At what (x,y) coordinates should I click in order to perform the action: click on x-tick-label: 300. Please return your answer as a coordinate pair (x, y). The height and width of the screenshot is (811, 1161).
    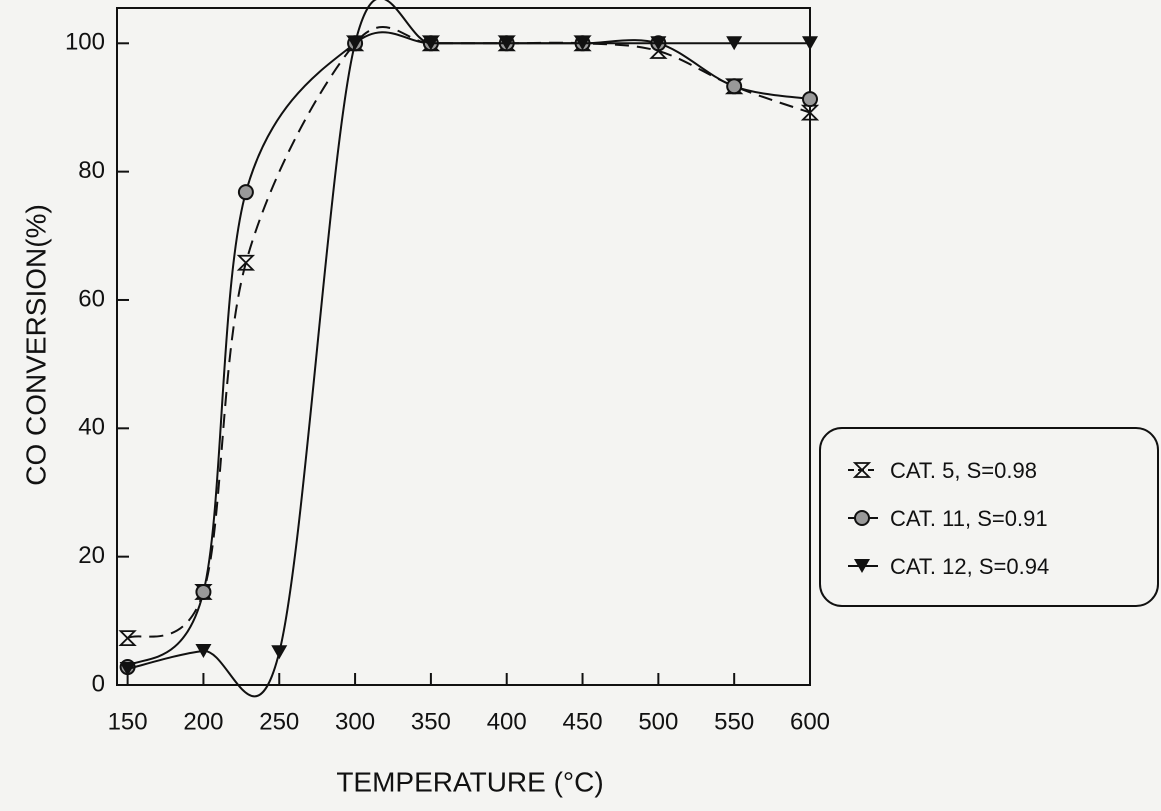
    Looking at the image, I should click on (355, 721).